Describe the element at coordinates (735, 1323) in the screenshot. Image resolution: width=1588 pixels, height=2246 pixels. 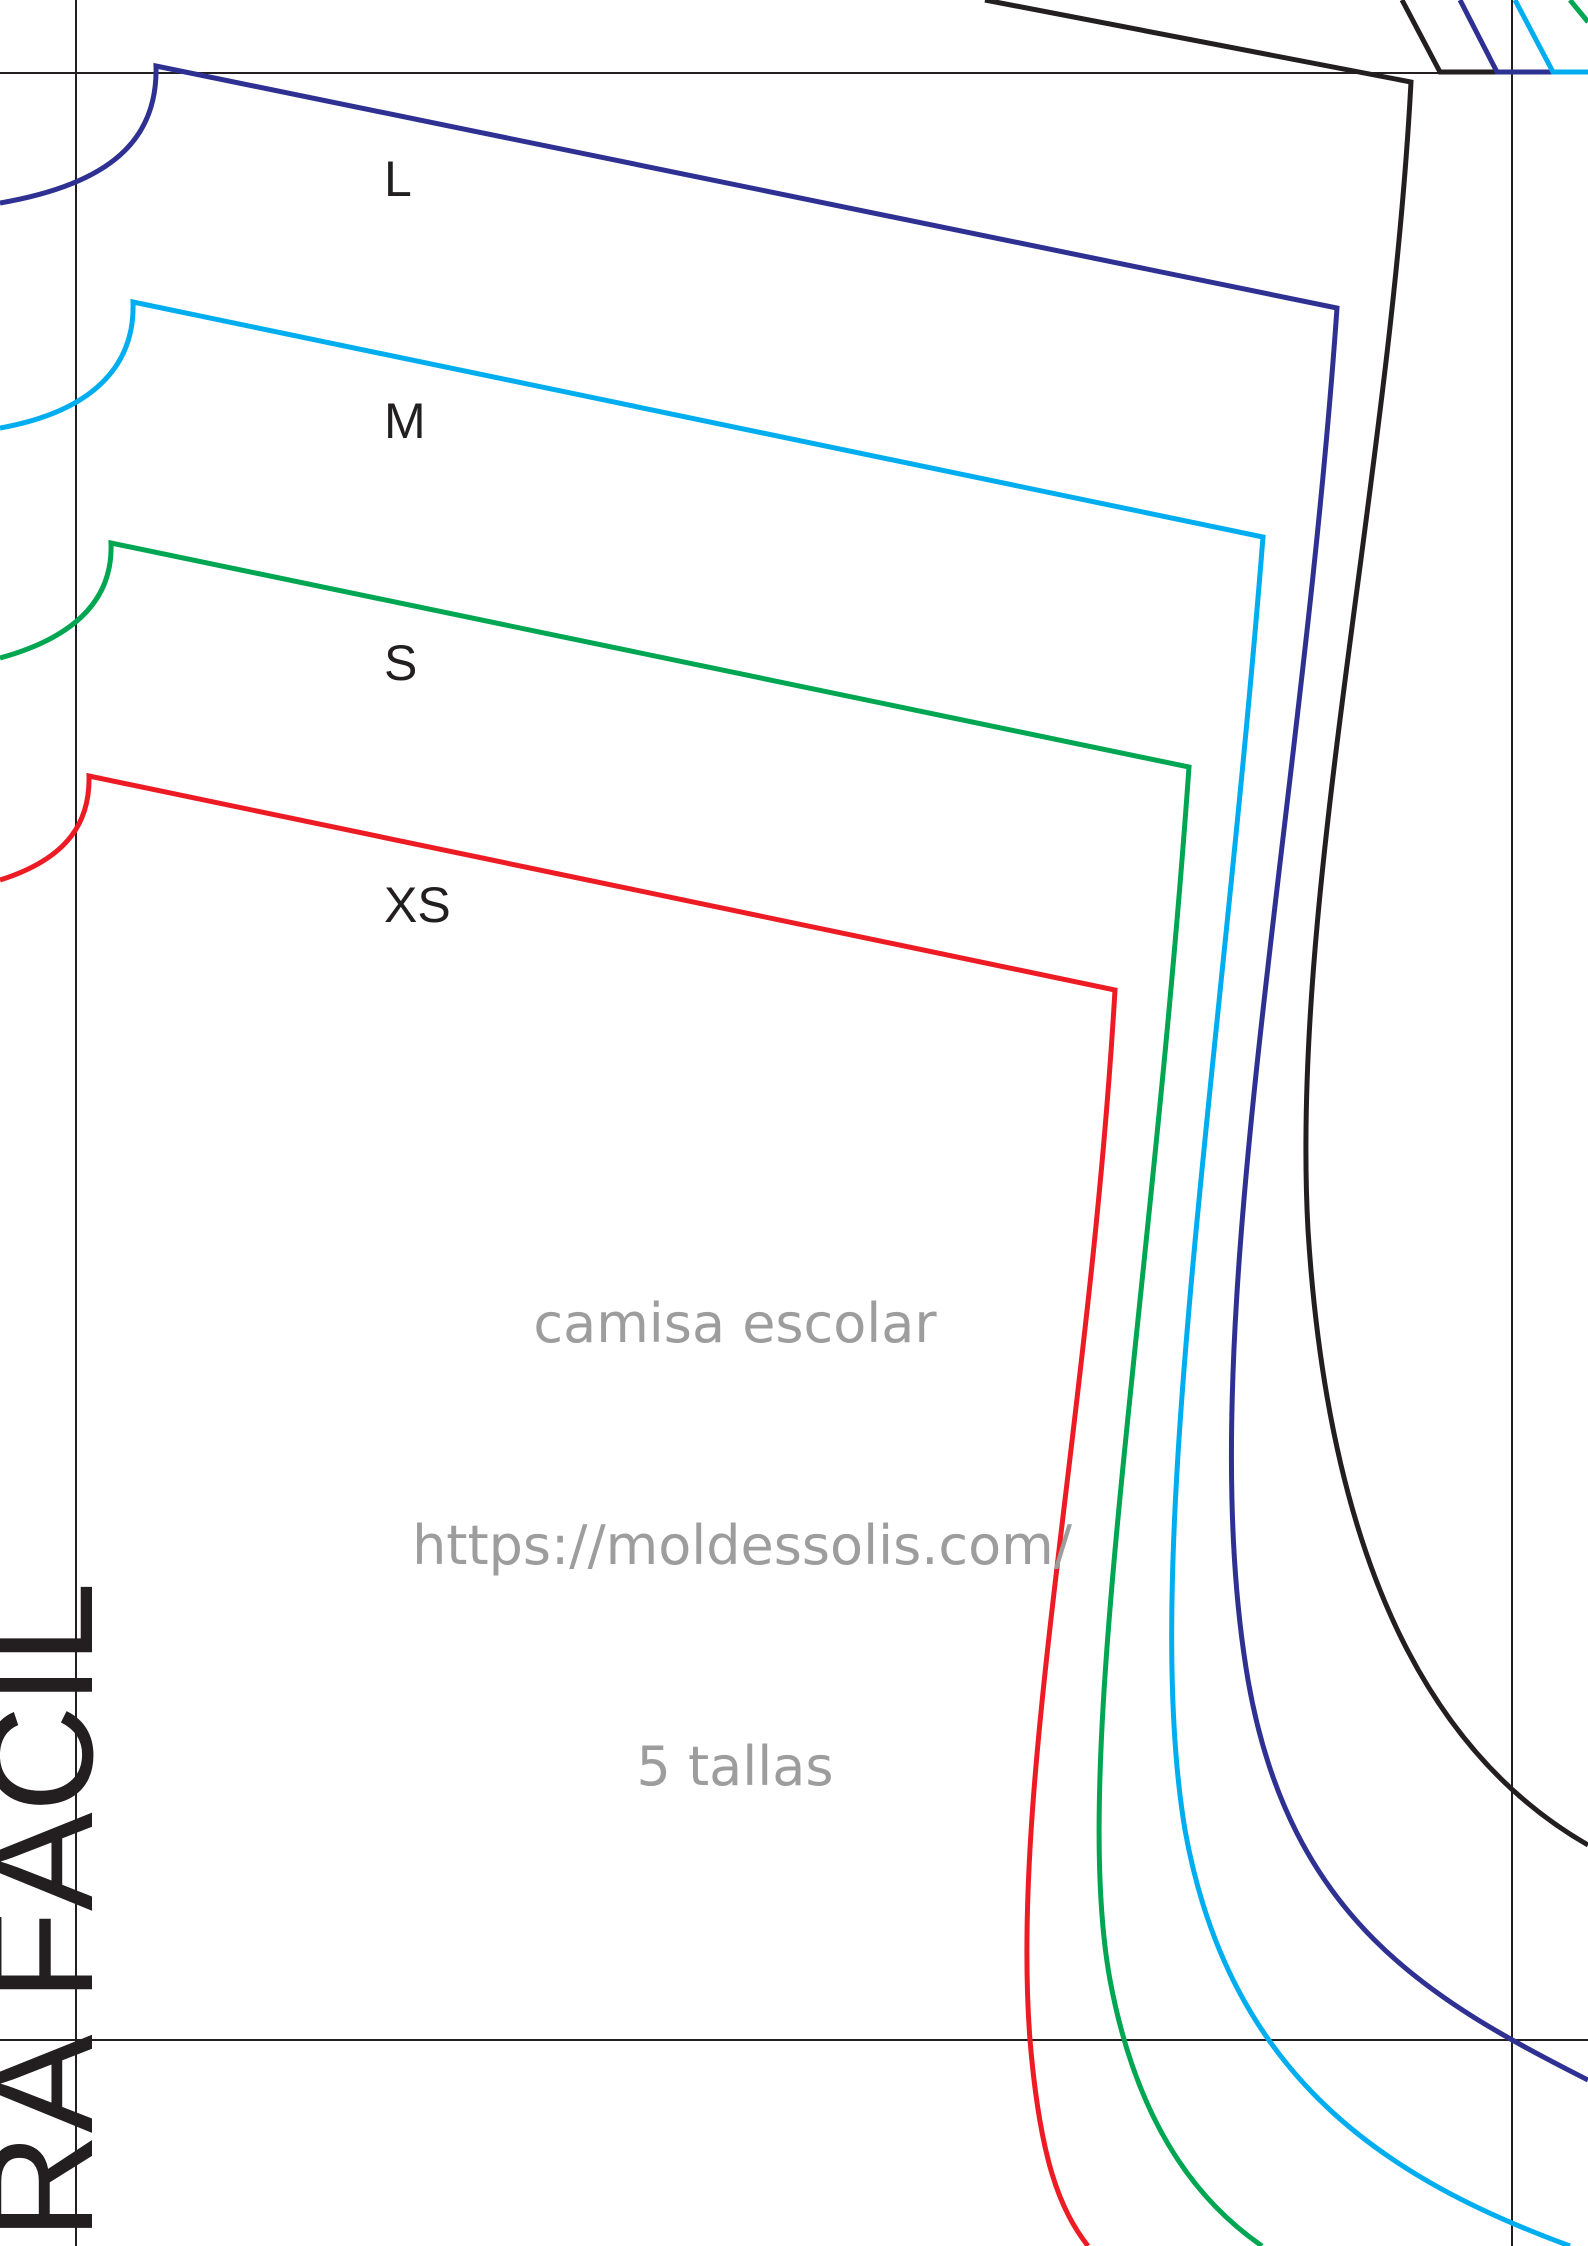
I see `watermark-title: camisa escolar` at that location.